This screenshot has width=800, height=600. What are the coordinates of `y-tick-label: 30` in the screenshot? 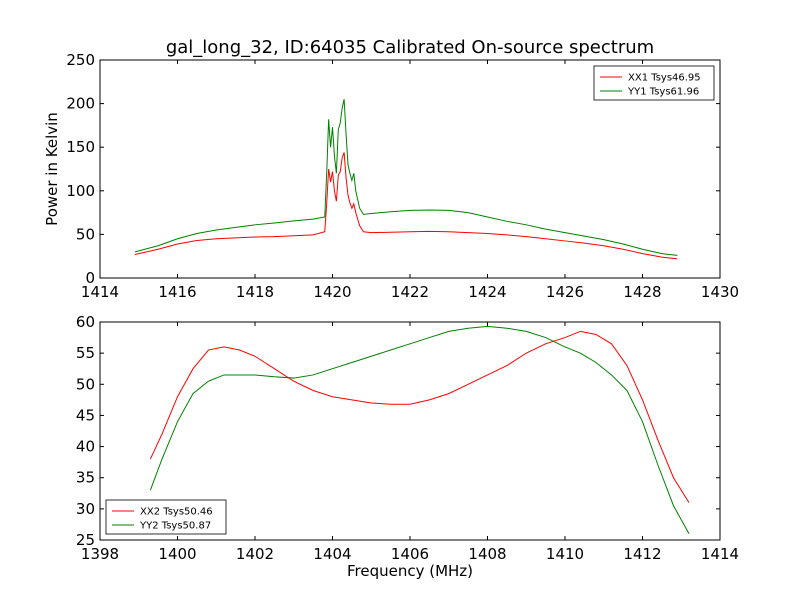 It's located at (85, 509).